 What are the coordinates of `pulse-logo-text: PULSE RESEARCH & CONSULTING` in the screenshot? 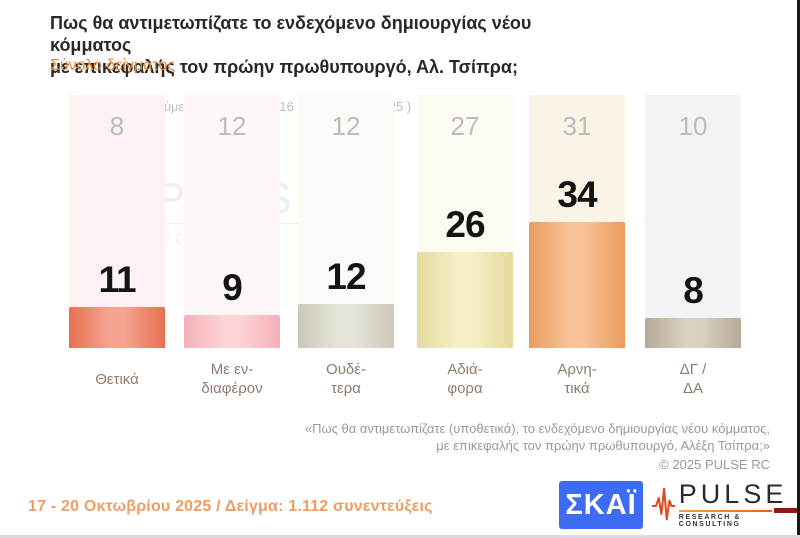 It's located at (739, 503).